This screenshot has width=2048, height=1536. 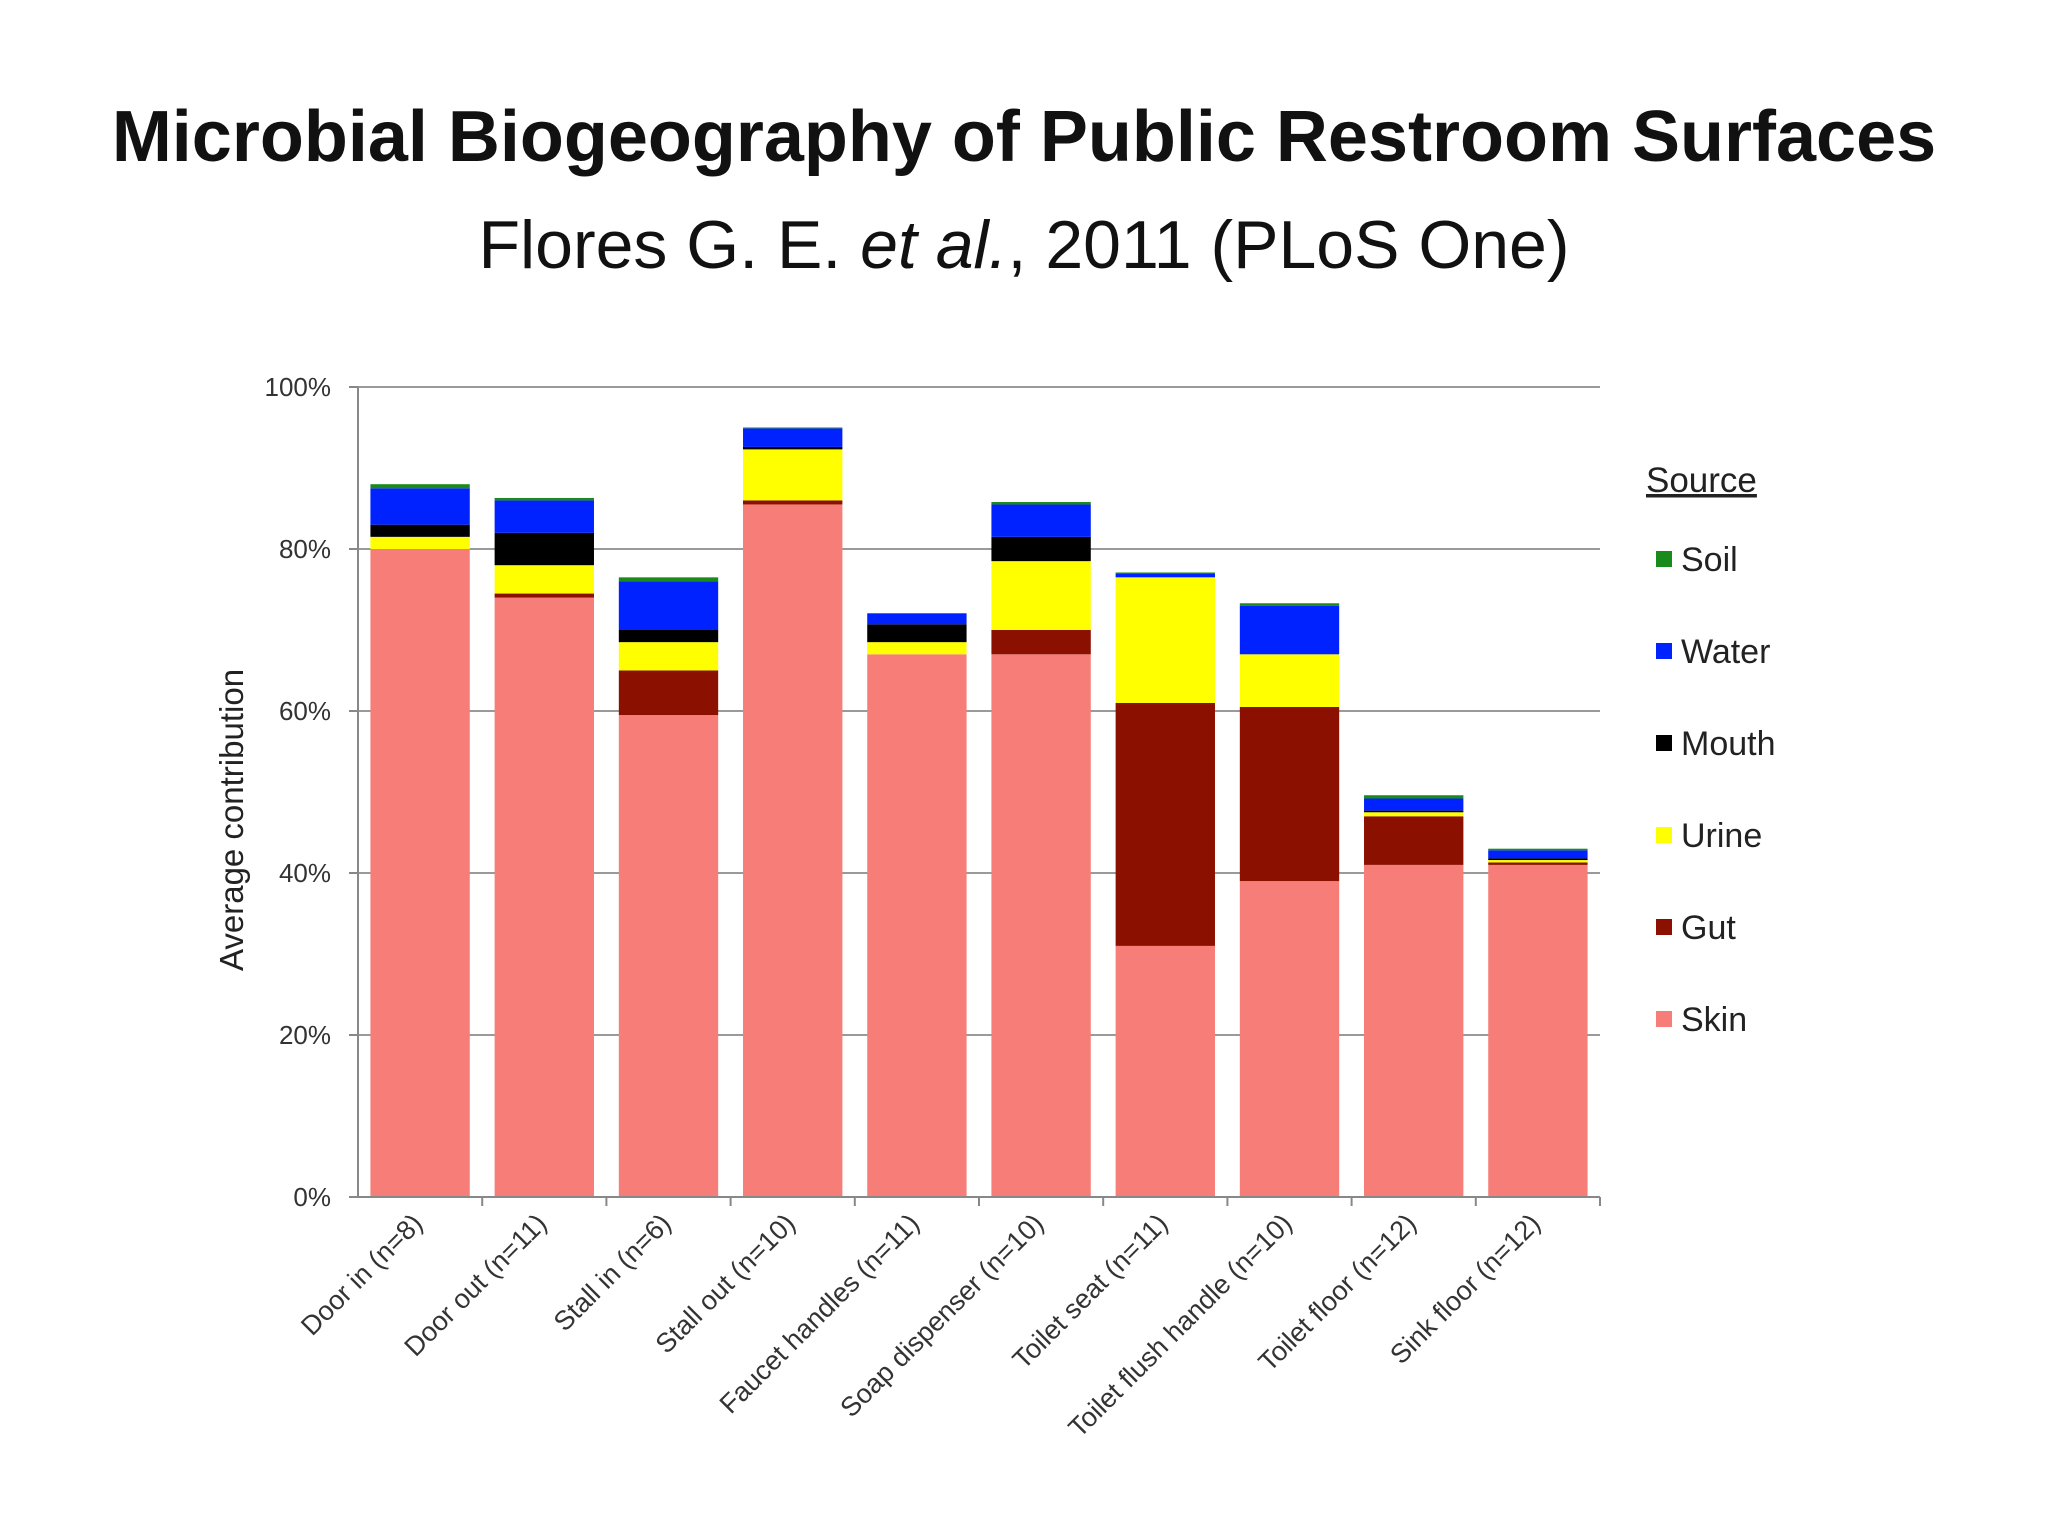 I want to click on legend-swatch-gut, so click(x=1664, y=927).